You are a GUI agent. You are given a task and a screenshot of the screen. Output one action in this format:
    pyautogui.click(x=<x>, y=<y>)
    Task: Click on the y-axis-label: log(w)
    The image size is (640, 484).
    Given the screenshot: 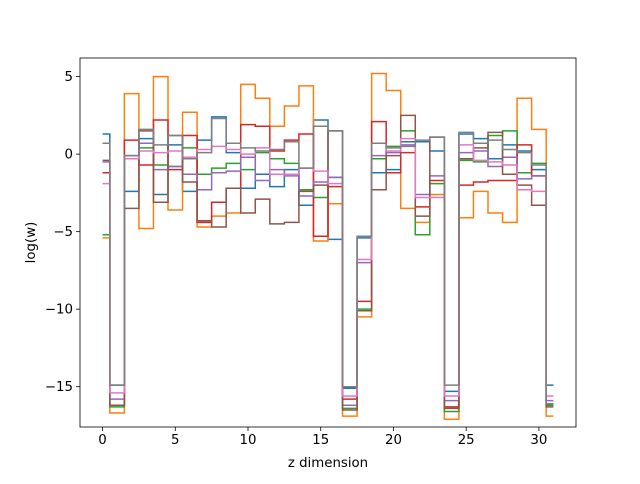 What is the action you would take?
    pyautogui.click(x=31, y=243)
    